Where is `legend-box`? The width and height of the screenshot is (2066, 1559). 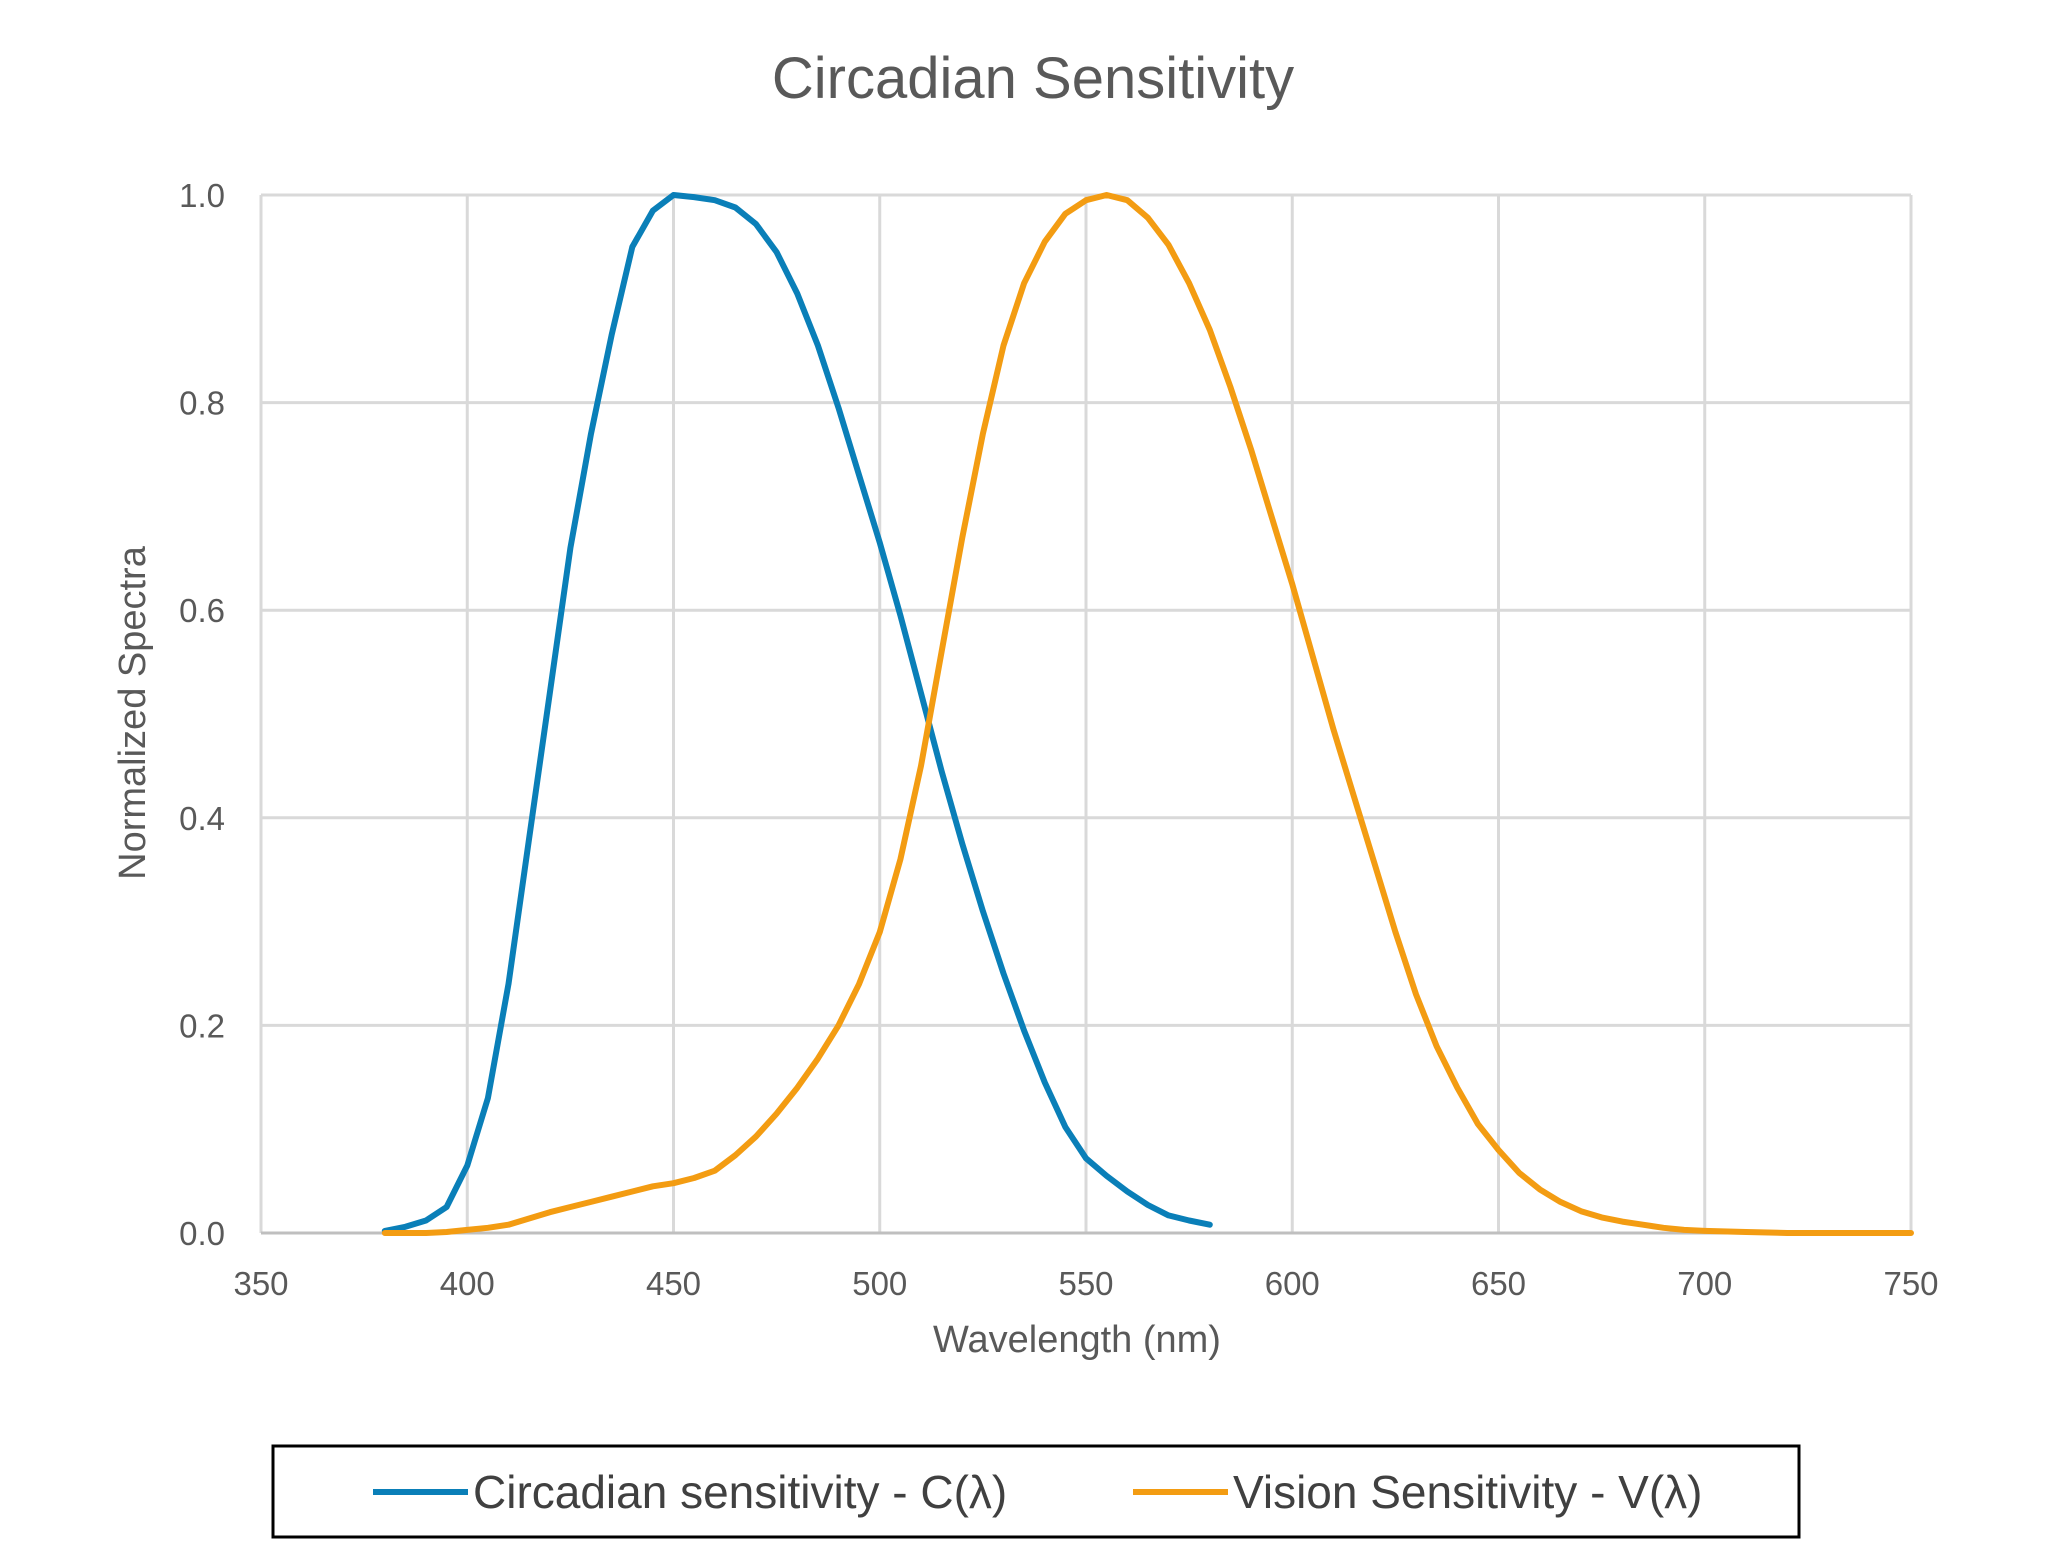
legend-box is located at coordinates (1036, 1491).